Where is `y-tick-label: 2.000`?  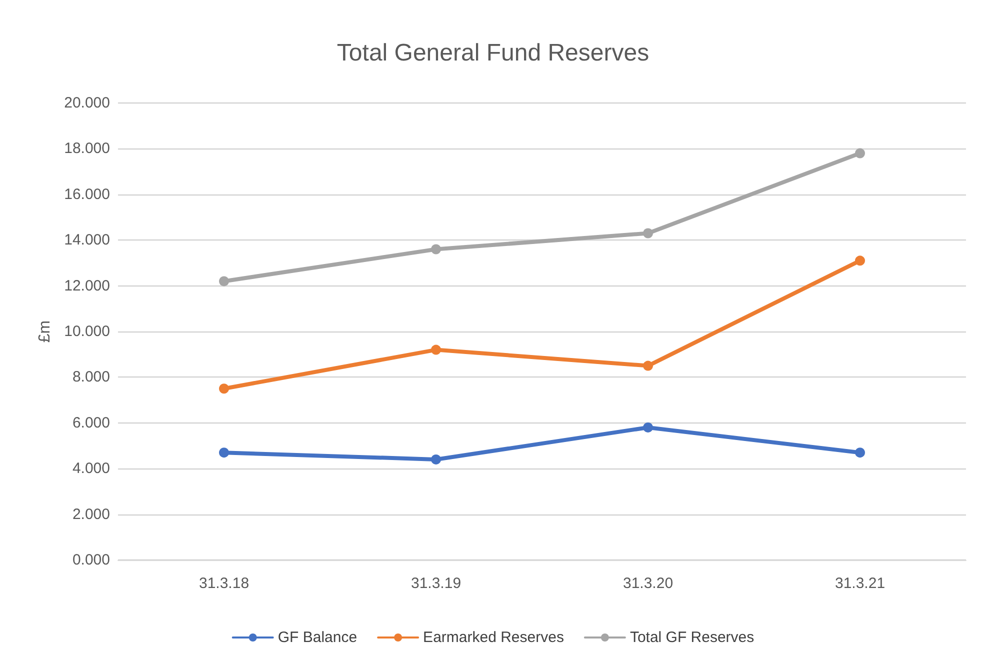
y-tick-label: 2.000 is located at coordinates (91, 514).